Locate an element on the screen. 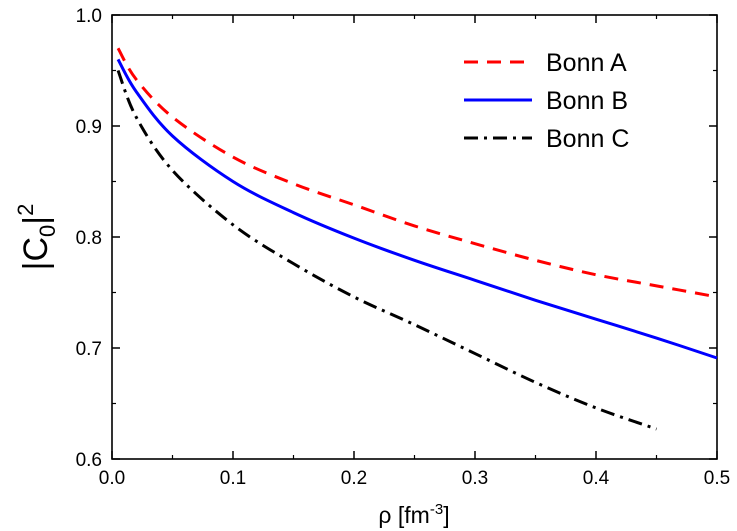 The width and height of the screenshot is (737, 531). legend-item-0: Bonn A is located at coordinates (545, 63).